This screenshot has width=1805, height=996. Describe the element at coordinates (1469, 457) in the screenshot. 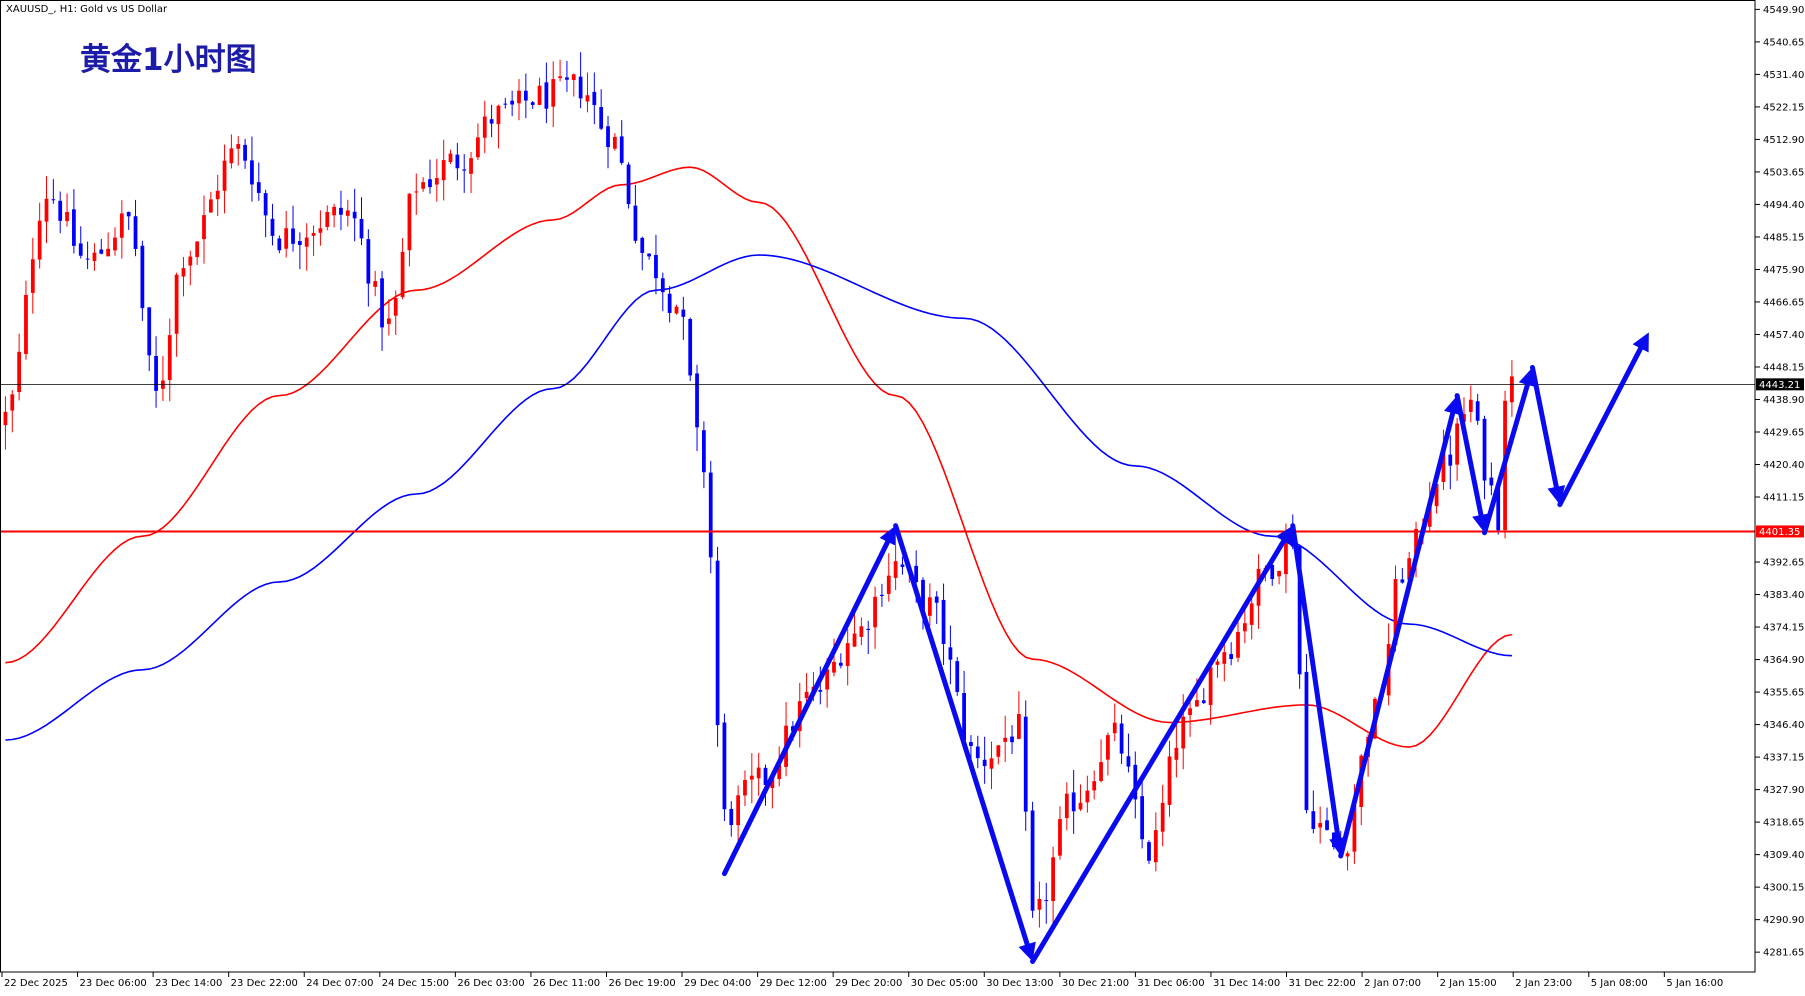

I see `arrow-shaft` at that location.